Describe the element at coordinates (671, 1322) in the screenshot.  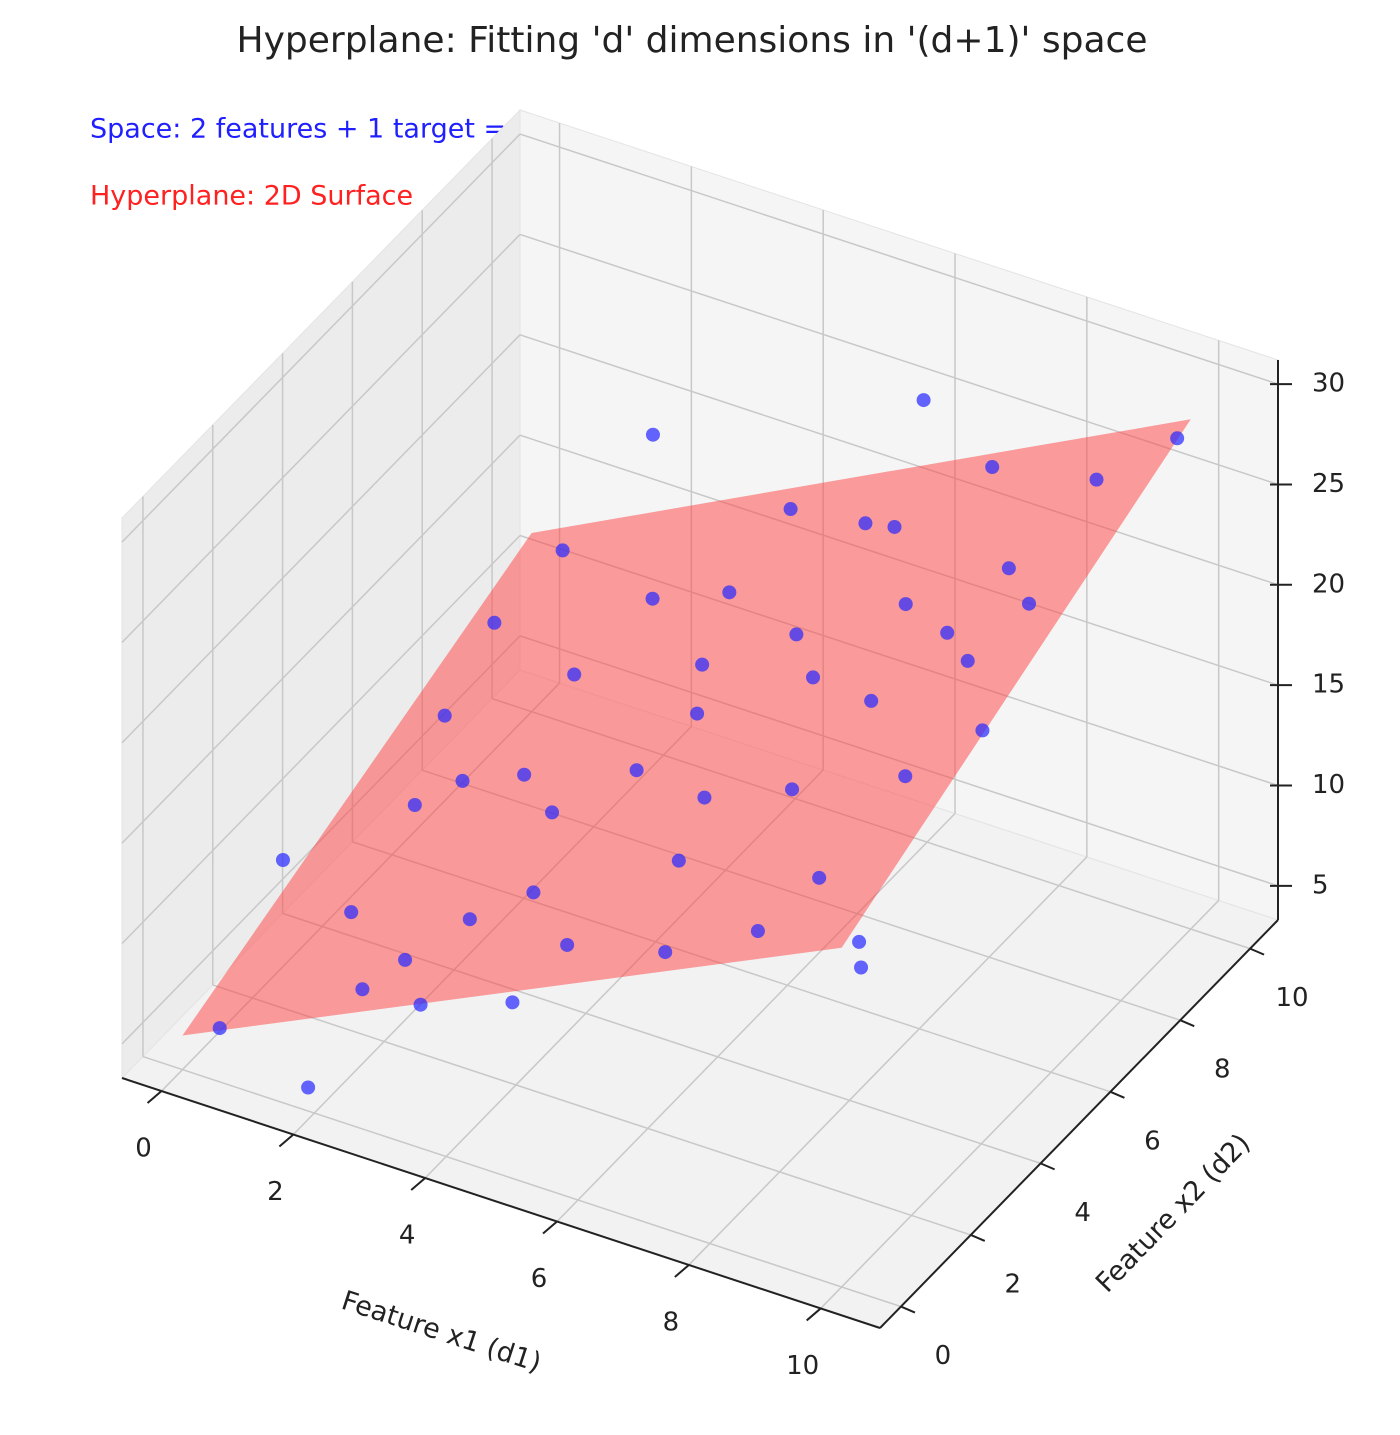
I see `x1-tick-label: 8` at that location.